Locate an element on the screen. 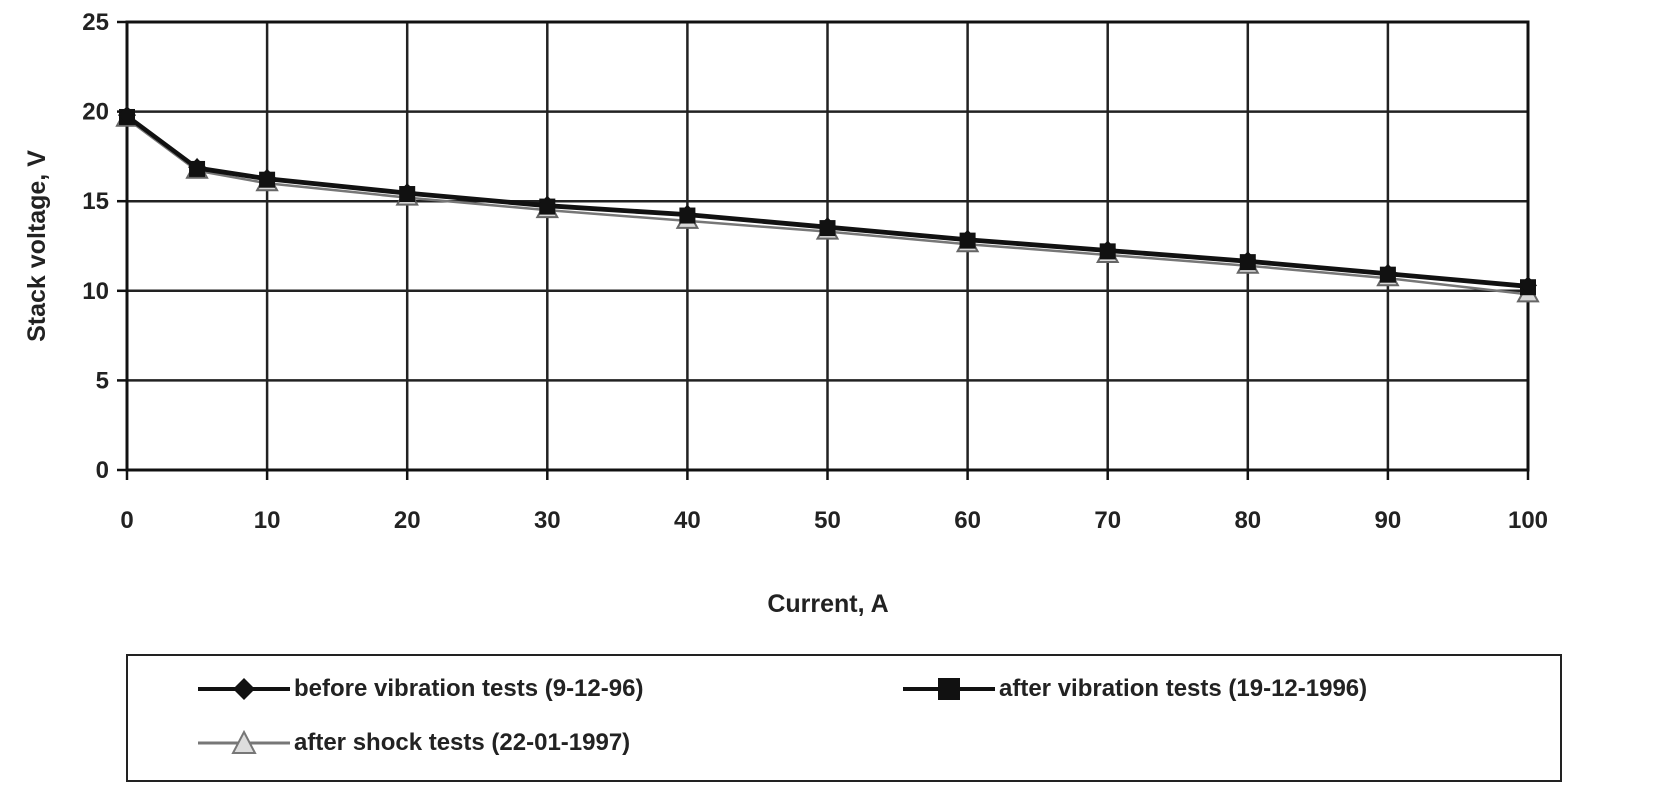 The image size is (1661, 789). legend-item-after-shock: after shock tests (22-01-1997) is located at coordinates (414, 743).